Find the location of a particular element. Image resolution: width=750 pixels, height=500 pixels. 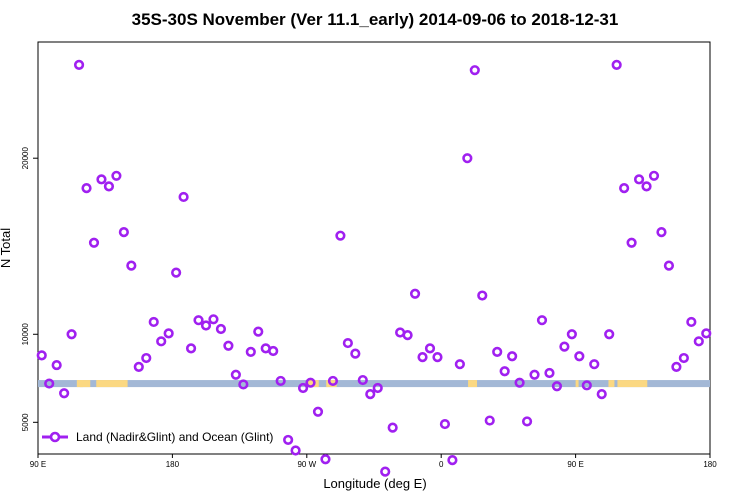

legend-marker is located at coordinates (55, 437).